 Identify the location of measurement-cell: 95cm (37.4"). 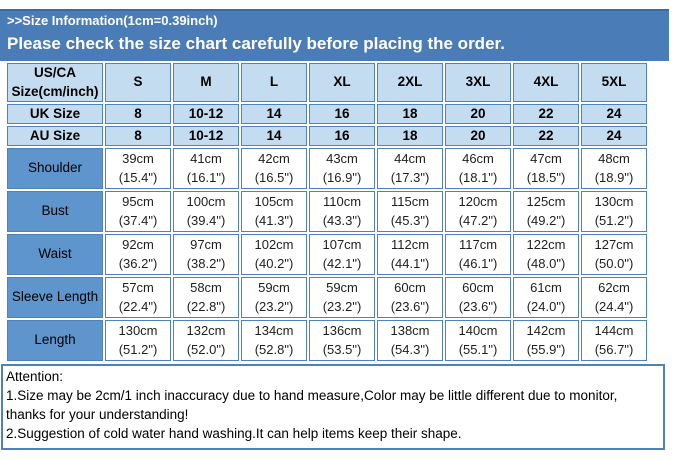
(138, 211).